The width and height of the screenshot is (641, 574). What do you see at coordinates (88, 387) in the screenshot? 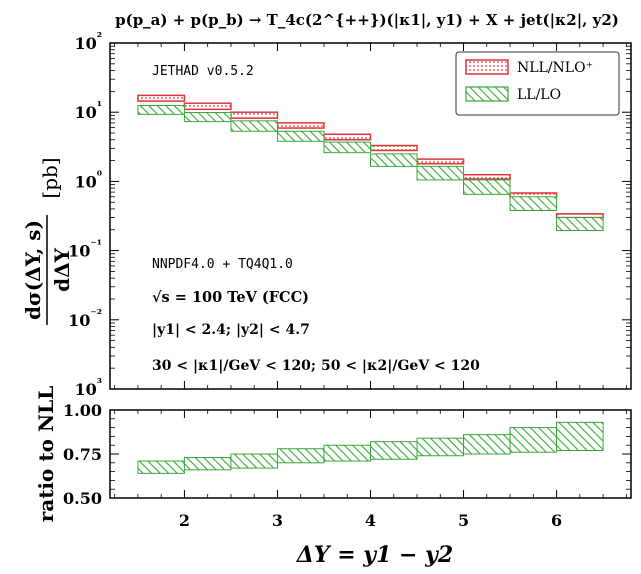
I see `y-tick-label: 10³` at bounding box center [88, 387].